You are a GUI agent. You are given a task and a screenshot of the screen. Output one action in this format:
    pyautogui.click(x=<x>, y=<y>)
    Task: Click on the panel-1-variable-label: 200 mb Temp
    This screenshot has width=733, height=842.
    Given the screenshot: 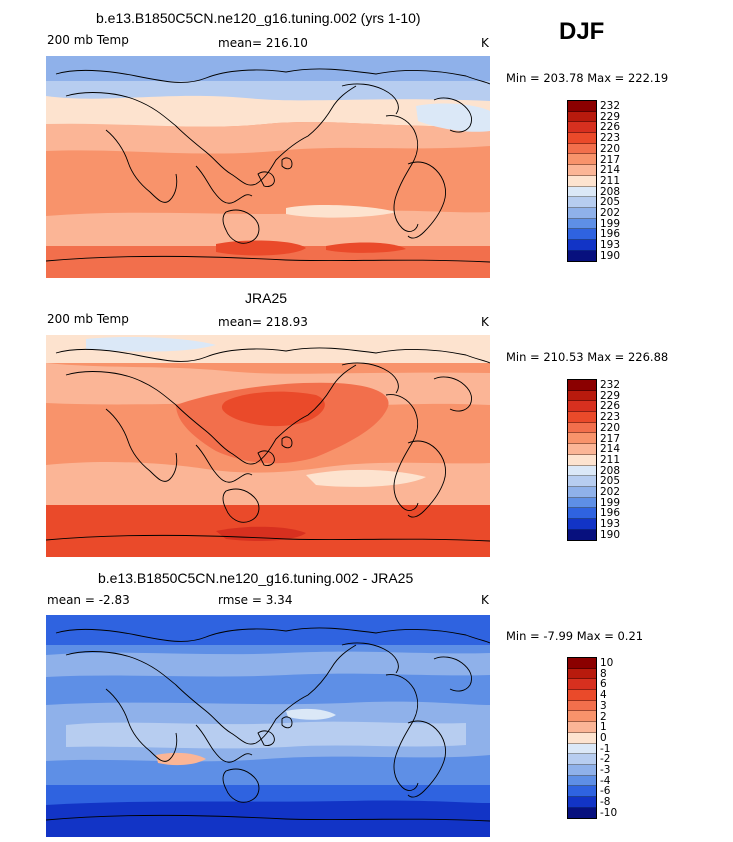 What is the action you would take?
    pyautogui.click(x=88, y=40)
    